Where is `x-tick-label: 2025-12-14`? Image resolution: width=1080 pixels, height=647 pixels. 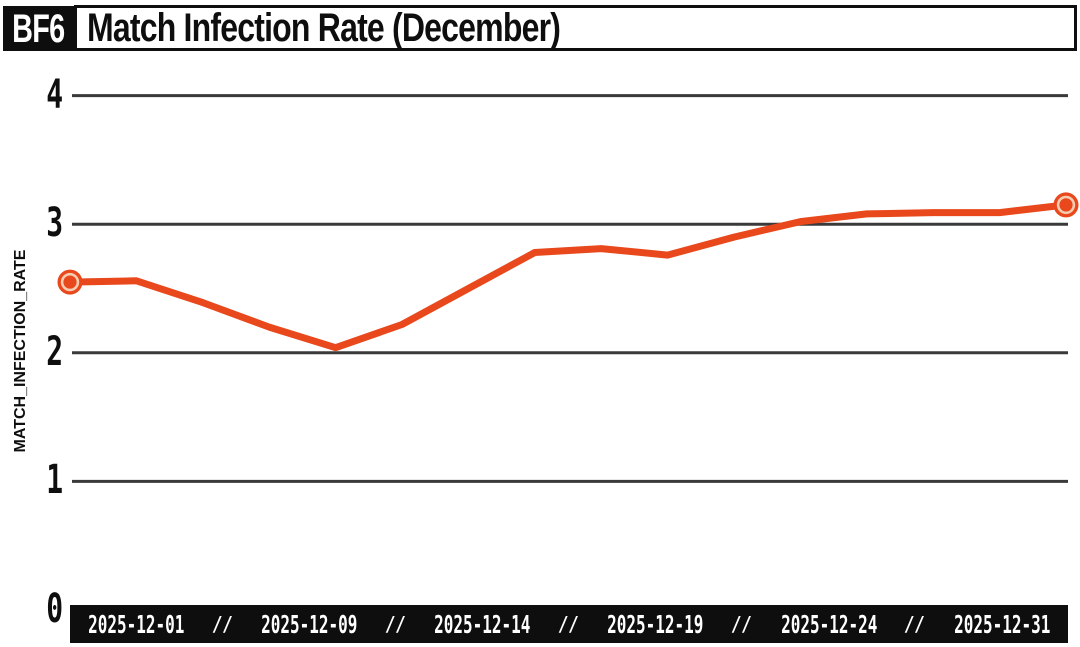 x-tick-label: 2025-12-14 is located at coordinates (482, 624).